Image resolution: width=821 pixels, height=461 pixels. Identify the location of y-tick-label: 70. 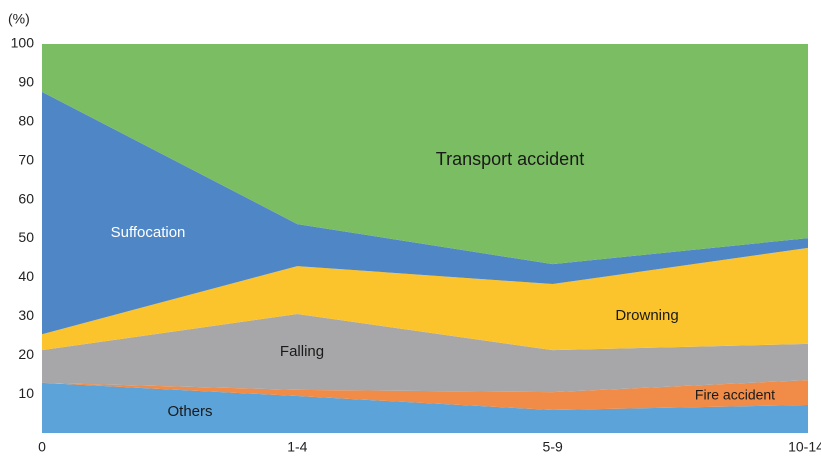
(26, 159).